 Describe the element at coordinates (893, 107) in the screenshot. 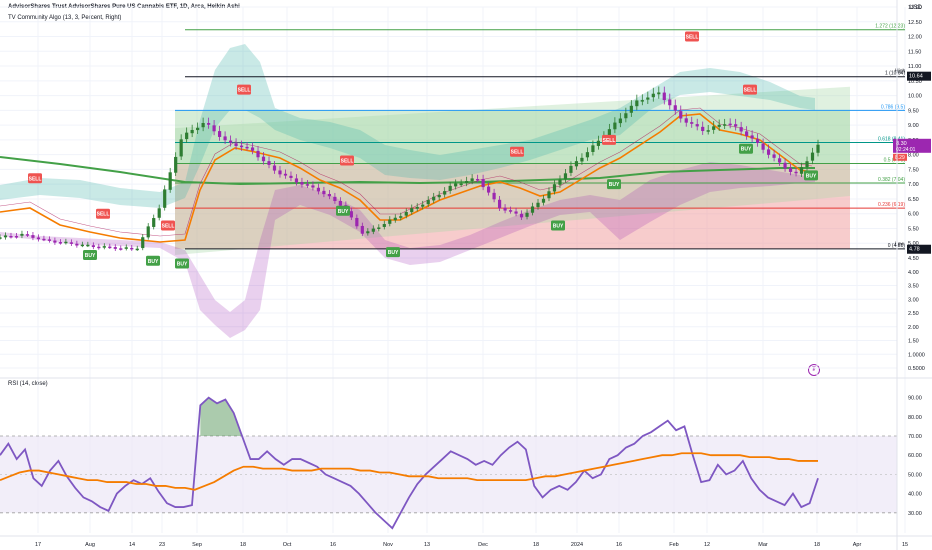

I see `fib-label: 0.786 (9.5)` at that location.